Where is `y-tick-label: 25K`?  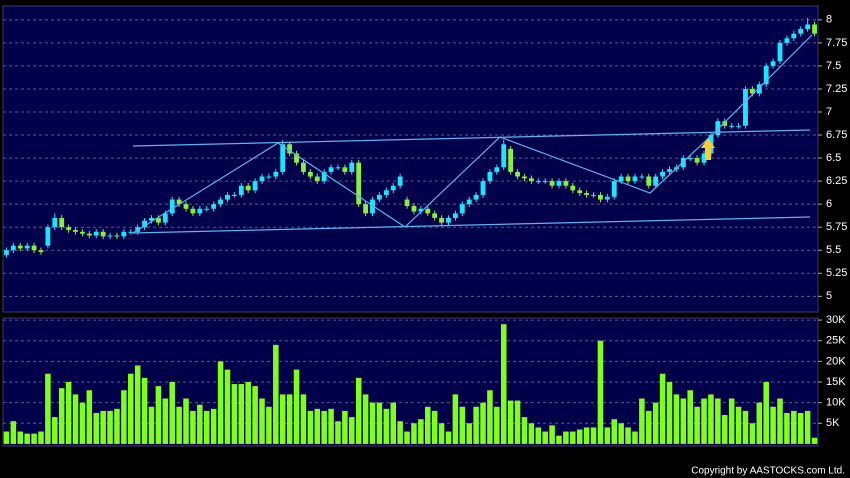 y-tick-label: 25K is located at coordinates (836, 341).